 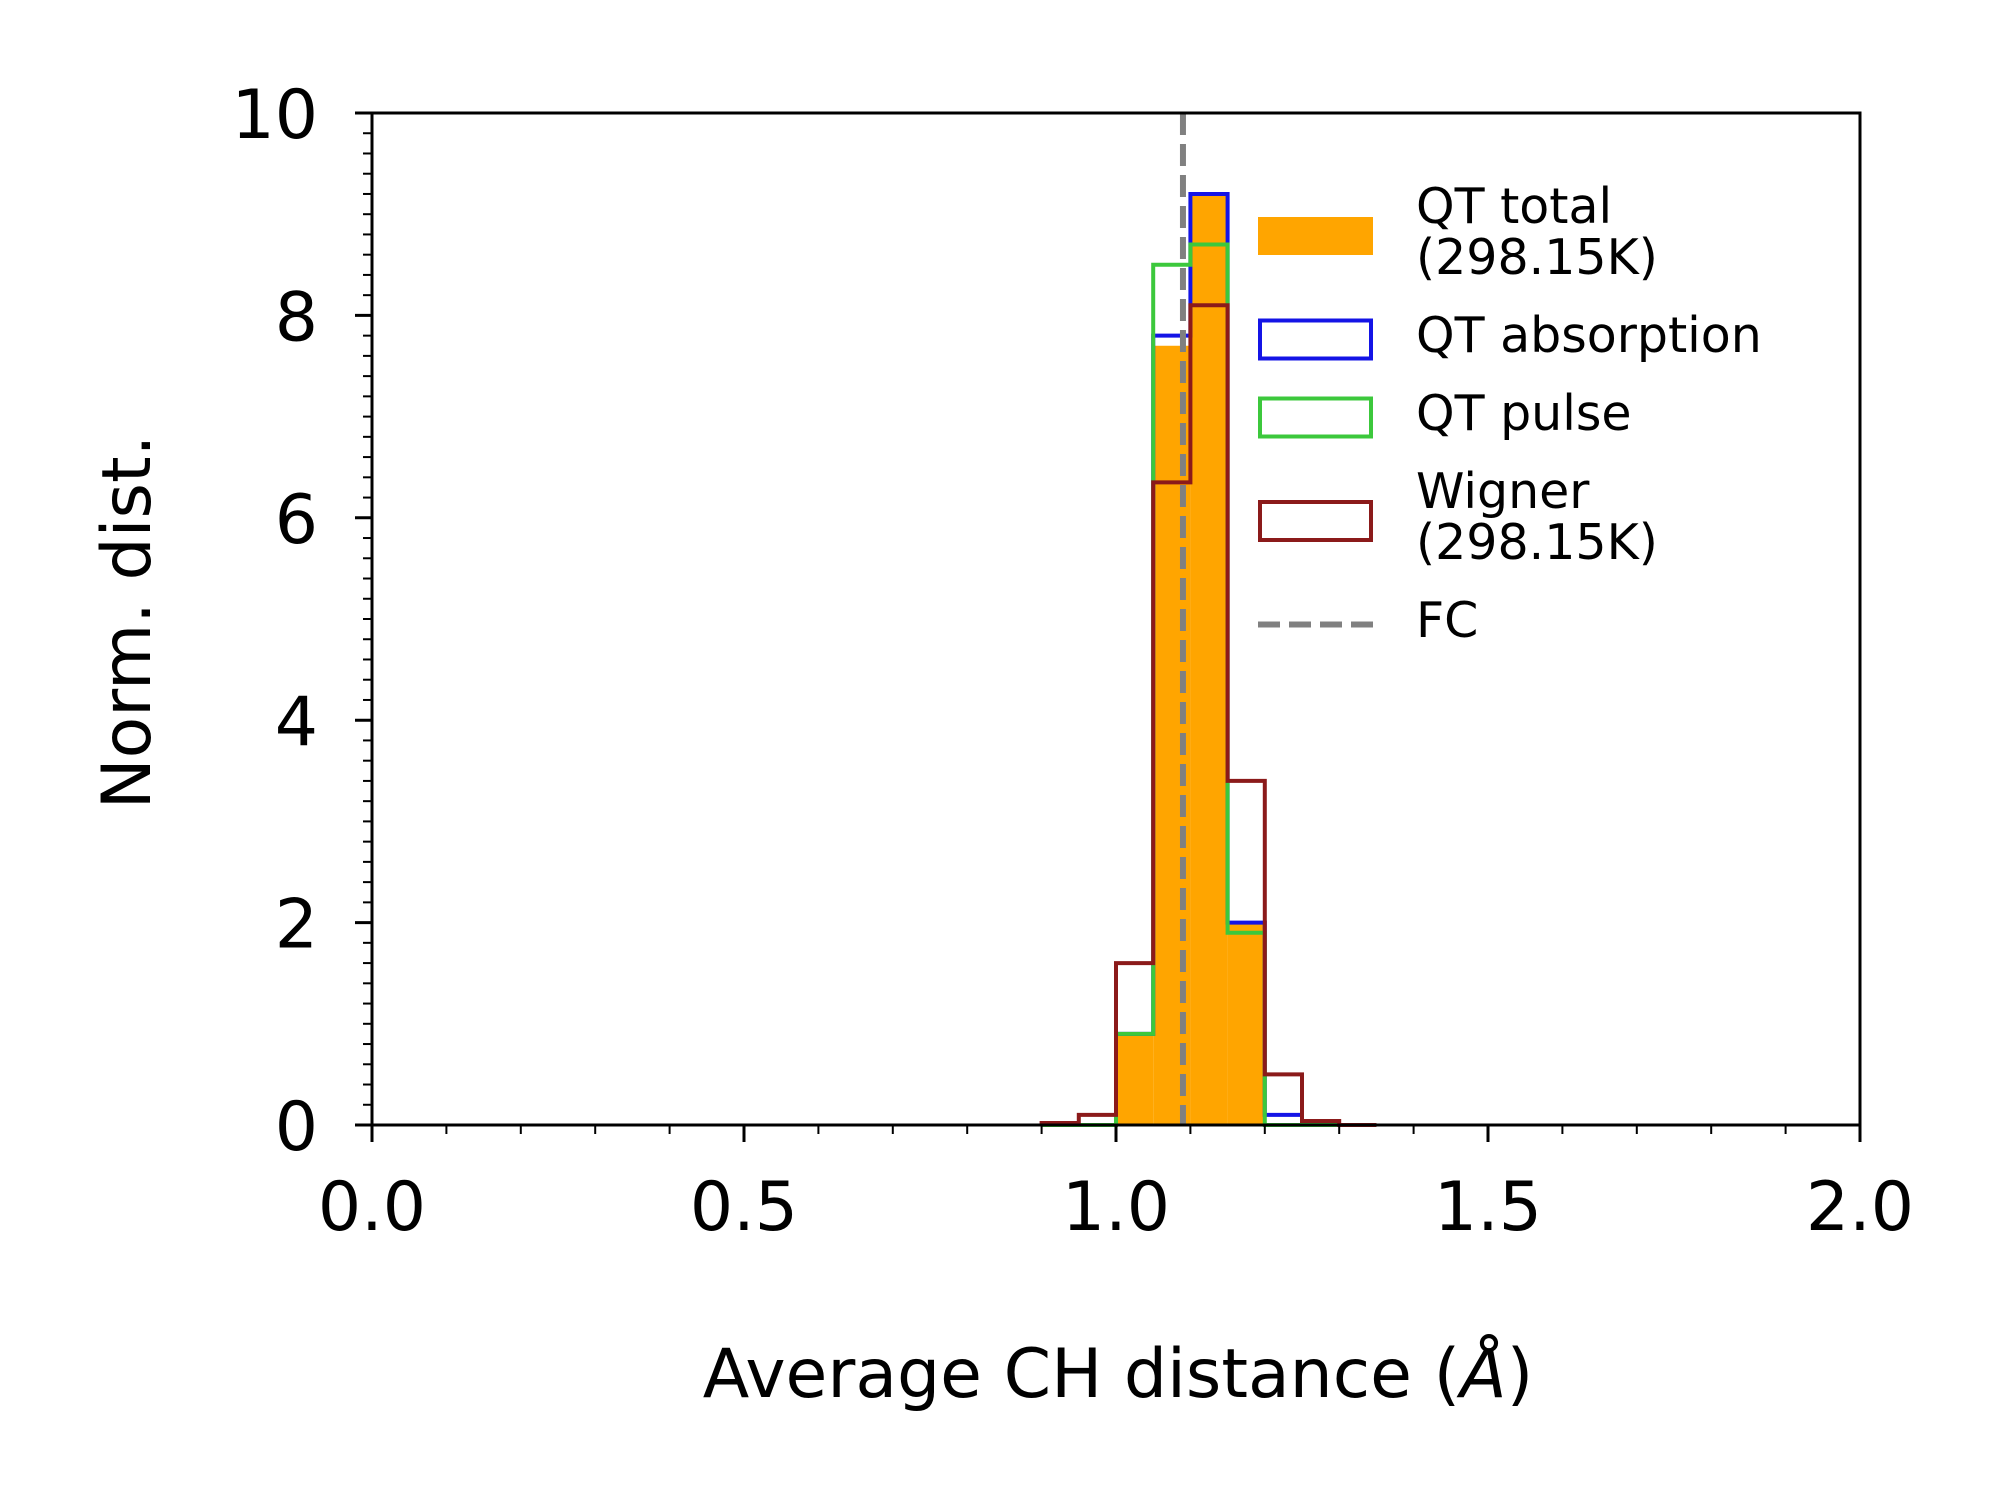 What do you see at coordinates (1520, 1374) in the screenshot?
I see `x-axis-label-close: )` at bounding box center [1520, 1374].